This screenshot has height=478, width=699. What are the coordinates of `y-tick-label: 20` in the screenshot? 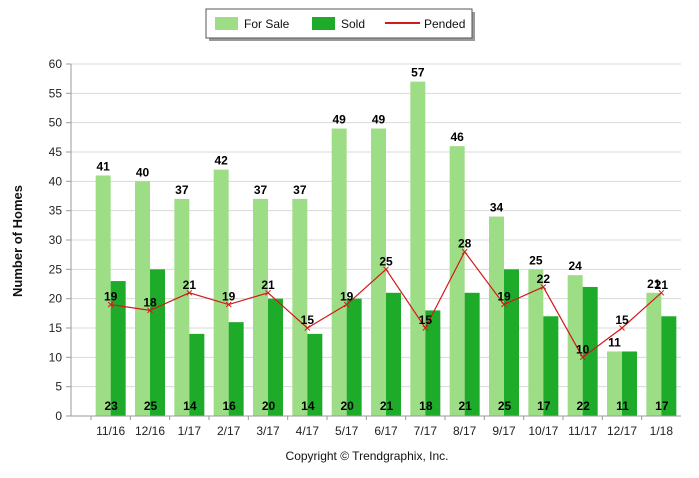 It's located at (56, 299).